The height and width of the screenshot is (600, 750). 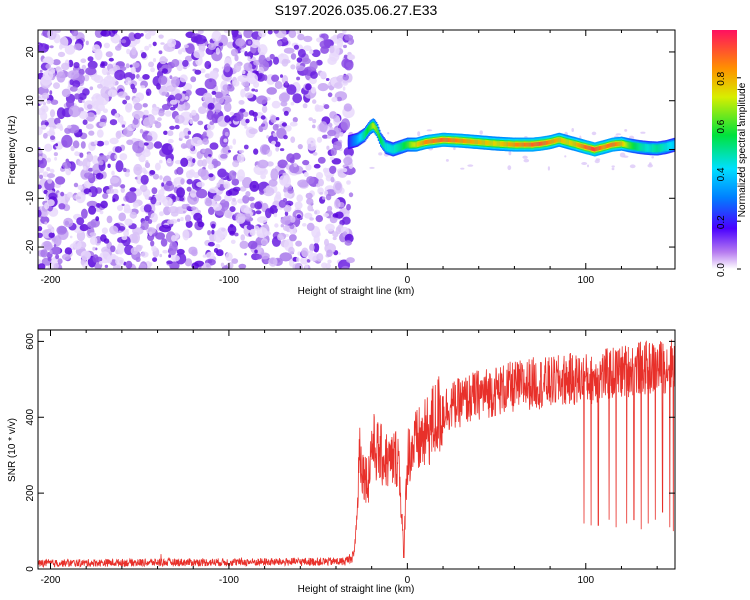 I want to click on x-tick-label: -100, so click(x=229, y=580).